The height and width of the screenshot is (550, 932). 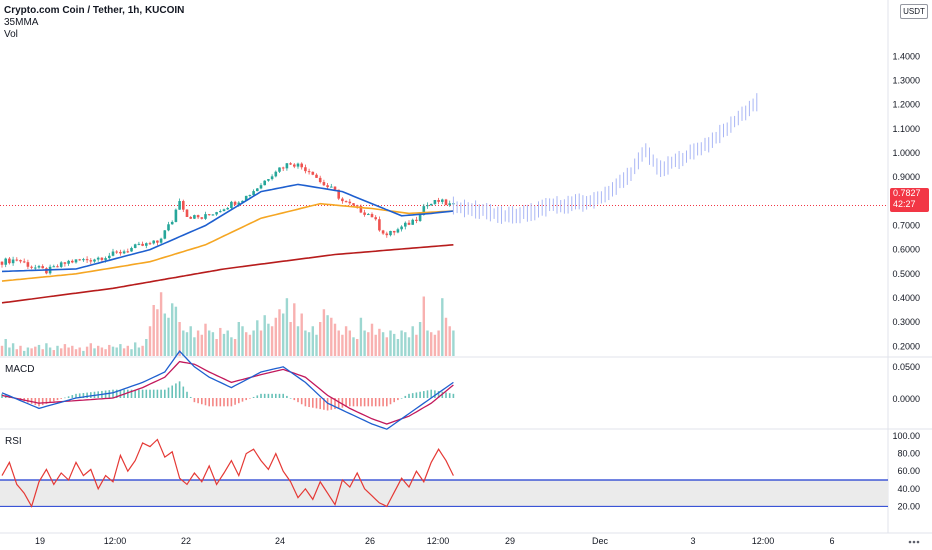 What do you see at coordinates (763, 541) in the screenshot?
I see `time-tick-label: 12:00` at bounding box center [763, 541].